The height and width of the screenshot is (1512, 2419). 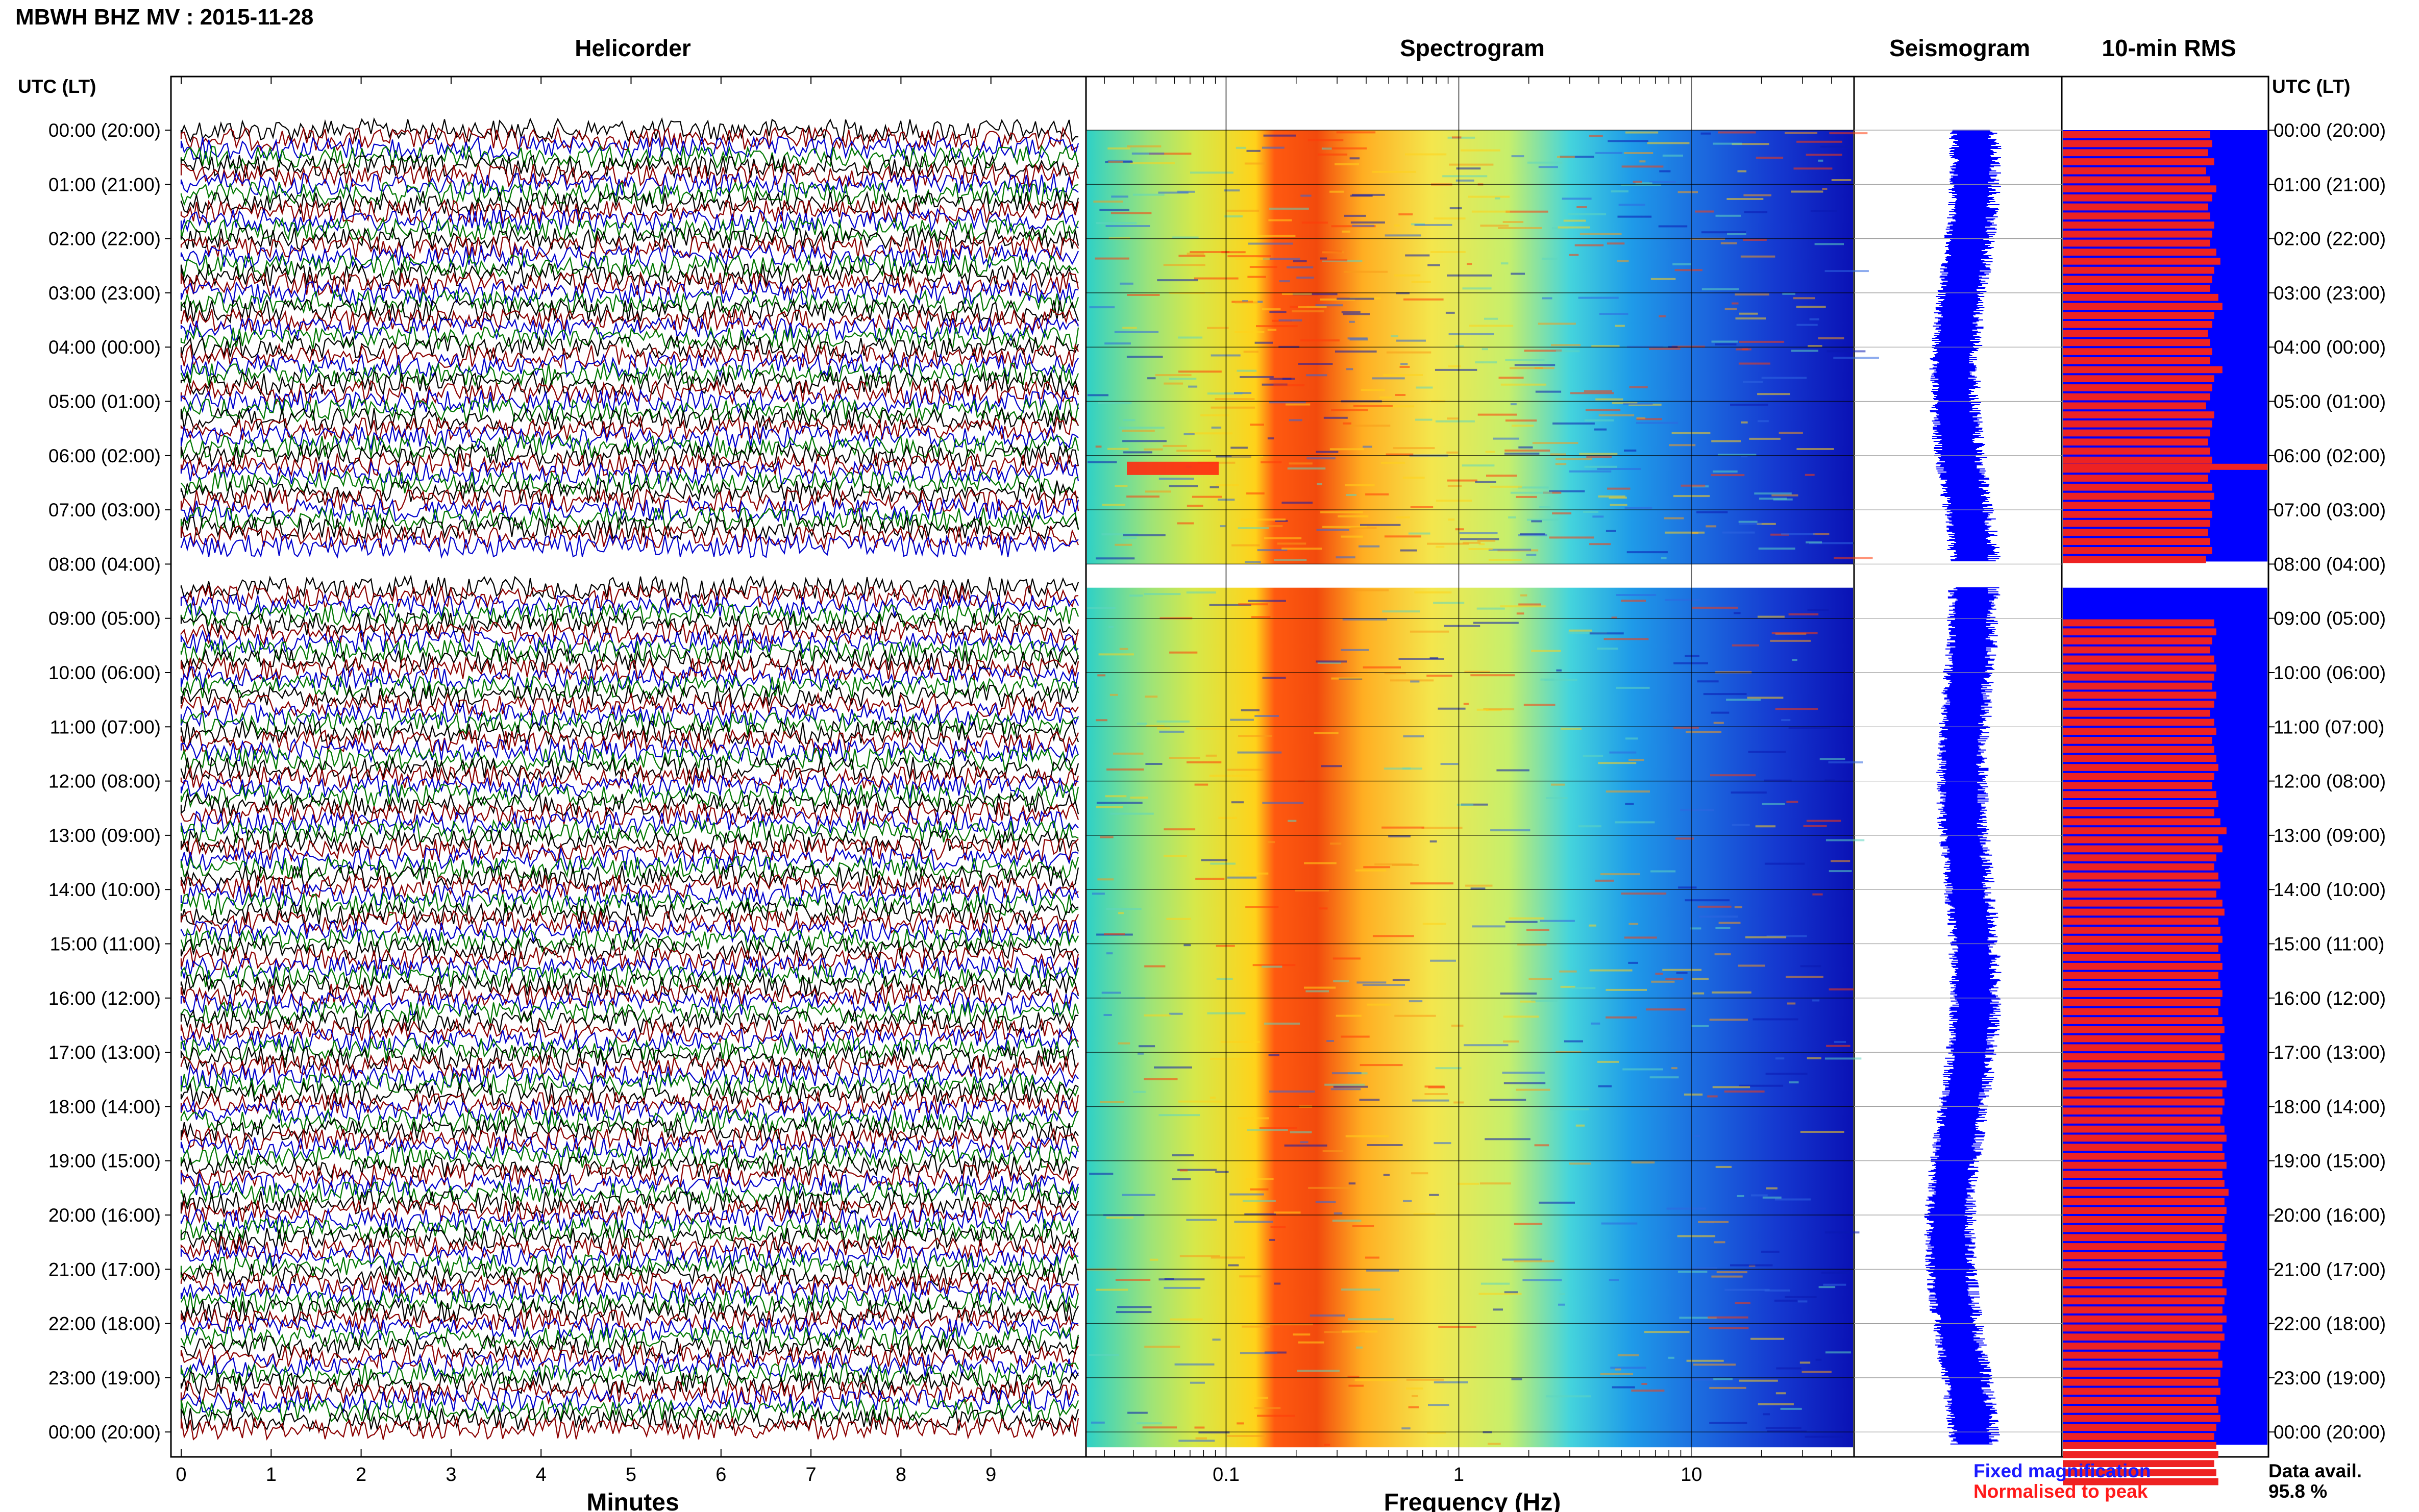 I want to click on time-header-right: UTC (LT), so click(x=2311, y=86).